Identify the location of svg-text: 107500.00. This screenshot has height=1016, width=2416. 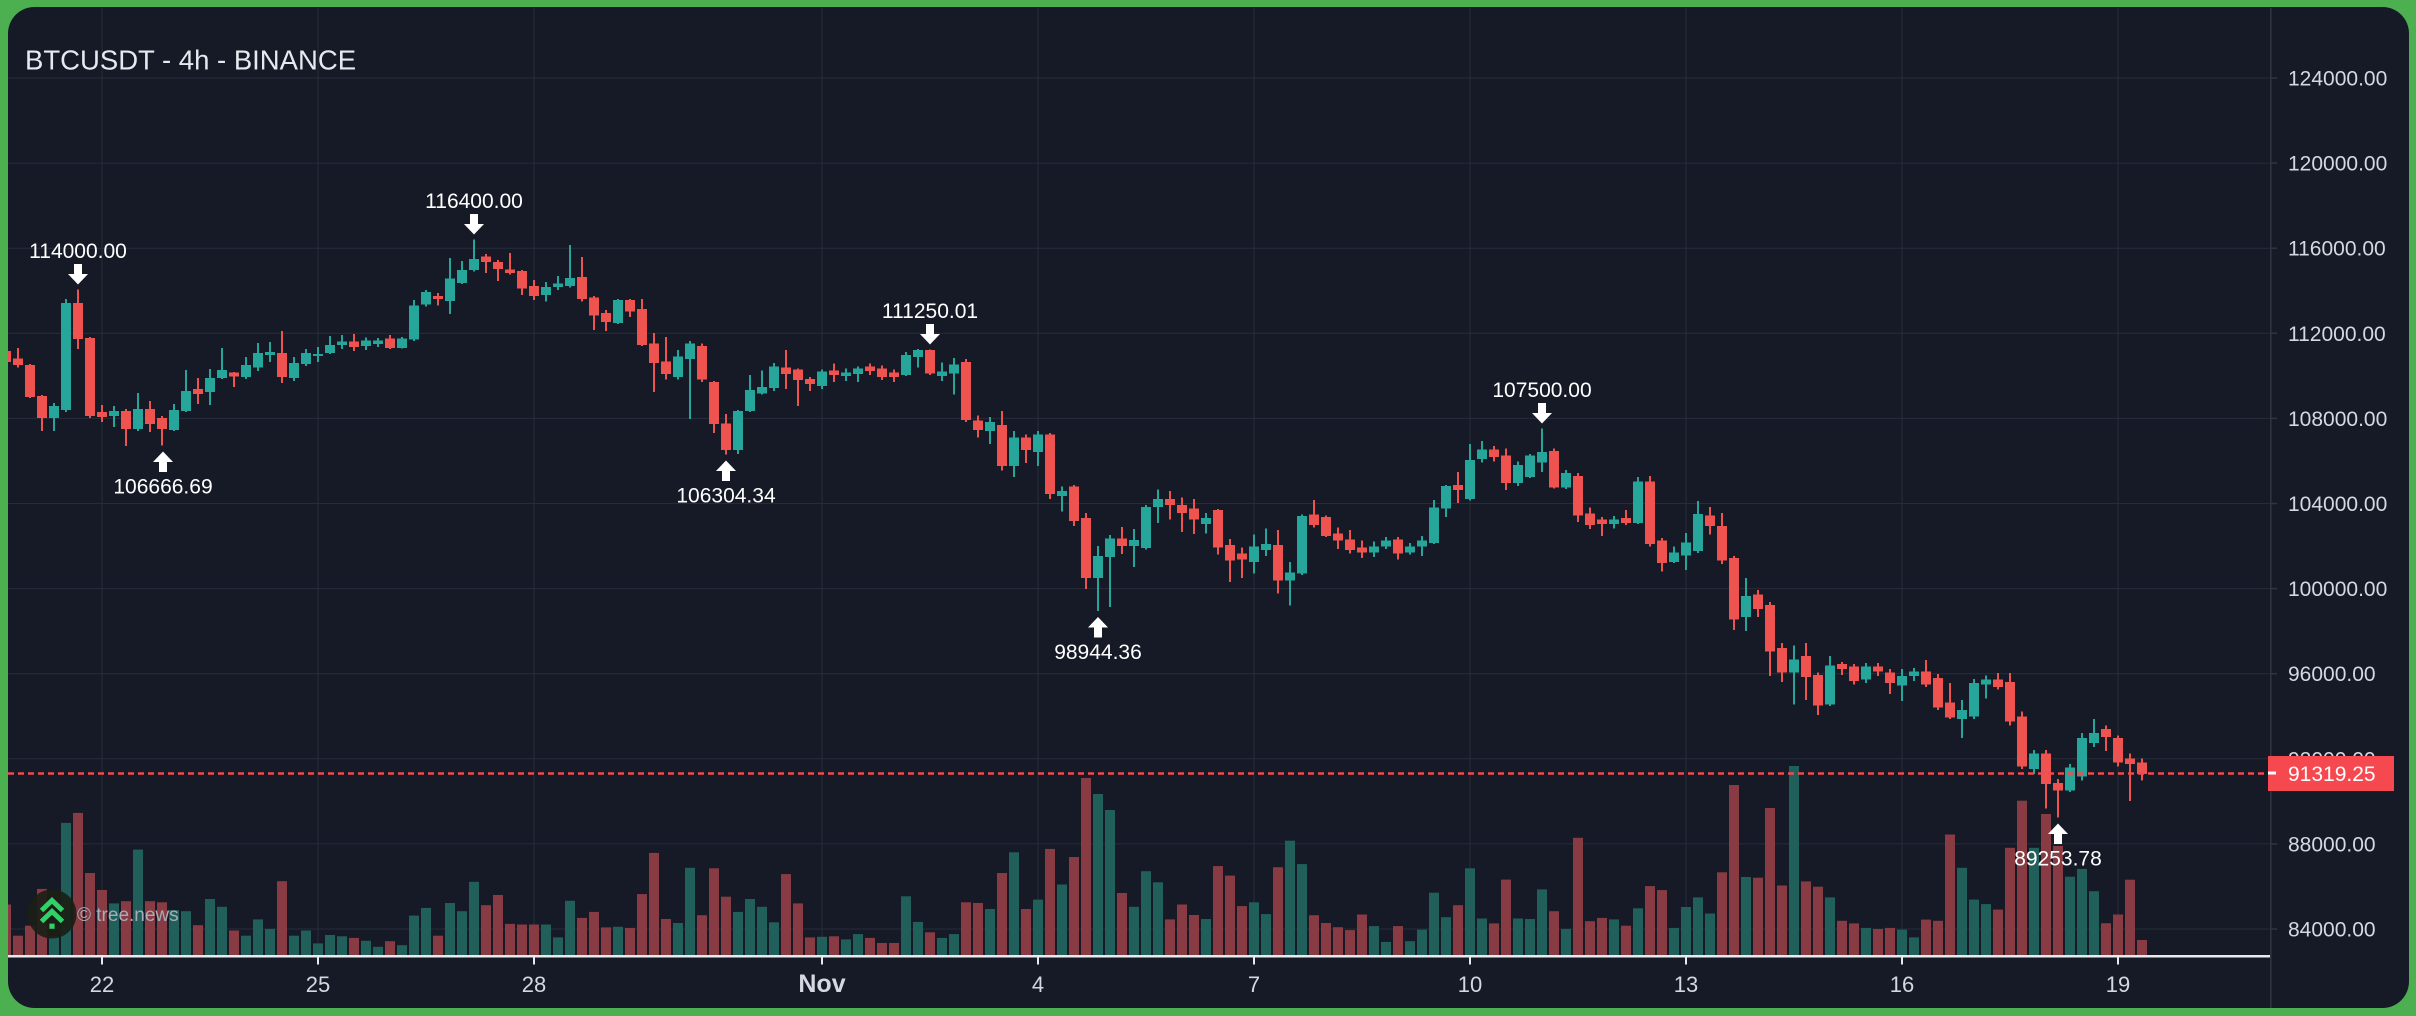
(1541, 390).